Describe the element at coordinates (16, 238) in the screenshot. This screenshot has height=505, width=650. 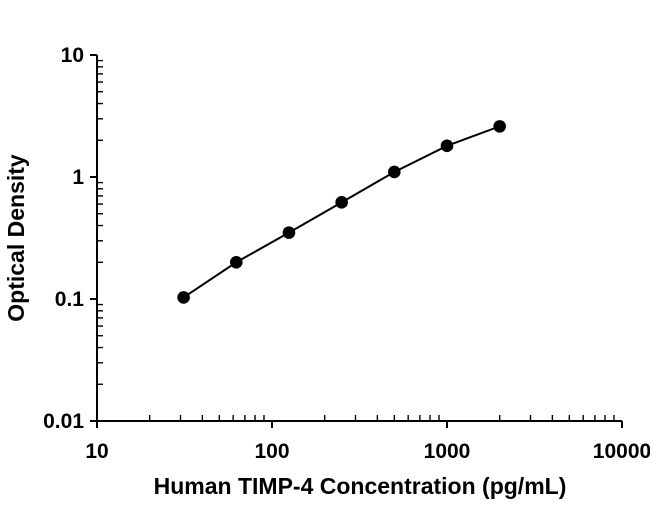
I see `y-axis-label: Optical Density` at that location.